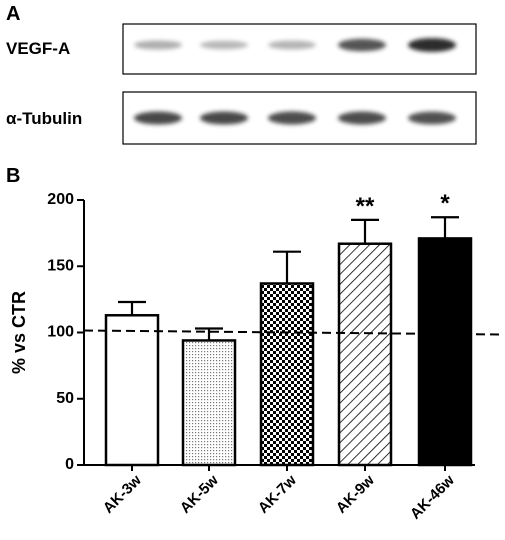  What do you see at coordinates (13, 176) in the screenshot?
I see `panel-b-label: B` at bounding box center [13, 176].